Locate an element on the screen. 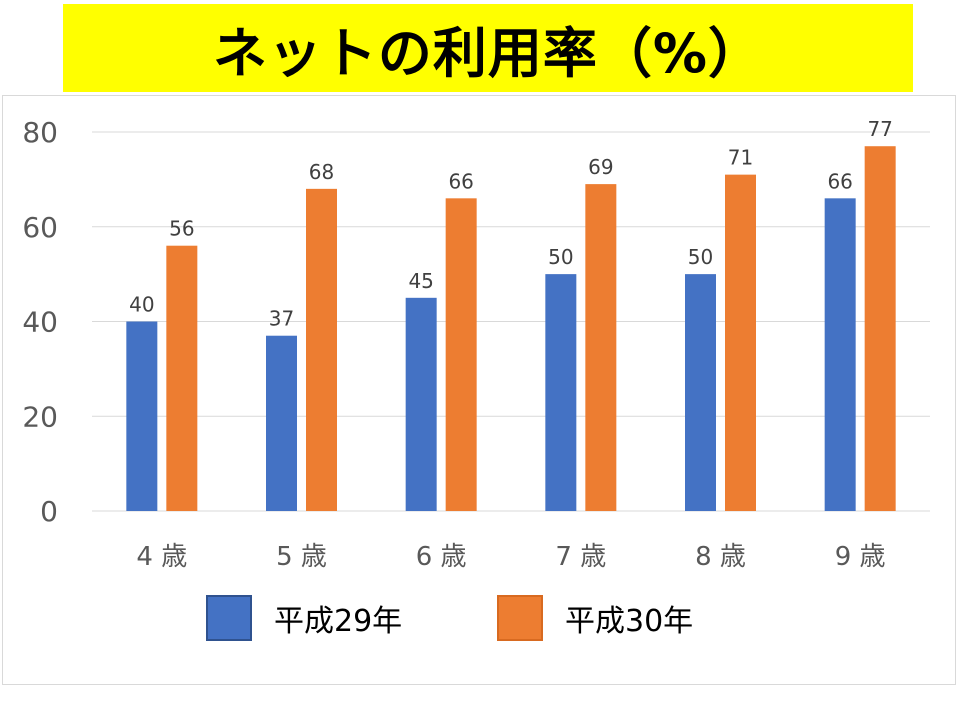  legend-item-series-2: 平成30年 is located at coordinates (595, 618).